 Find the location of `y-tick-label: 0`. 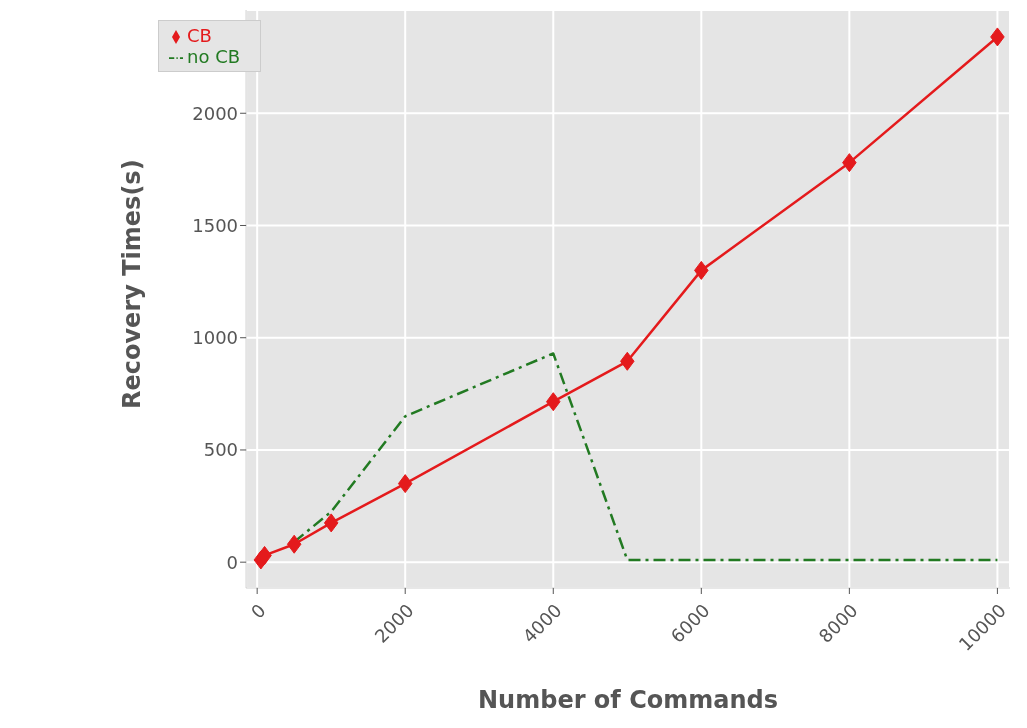

y-tick-label: 0 is located at coordinates (232, 562).